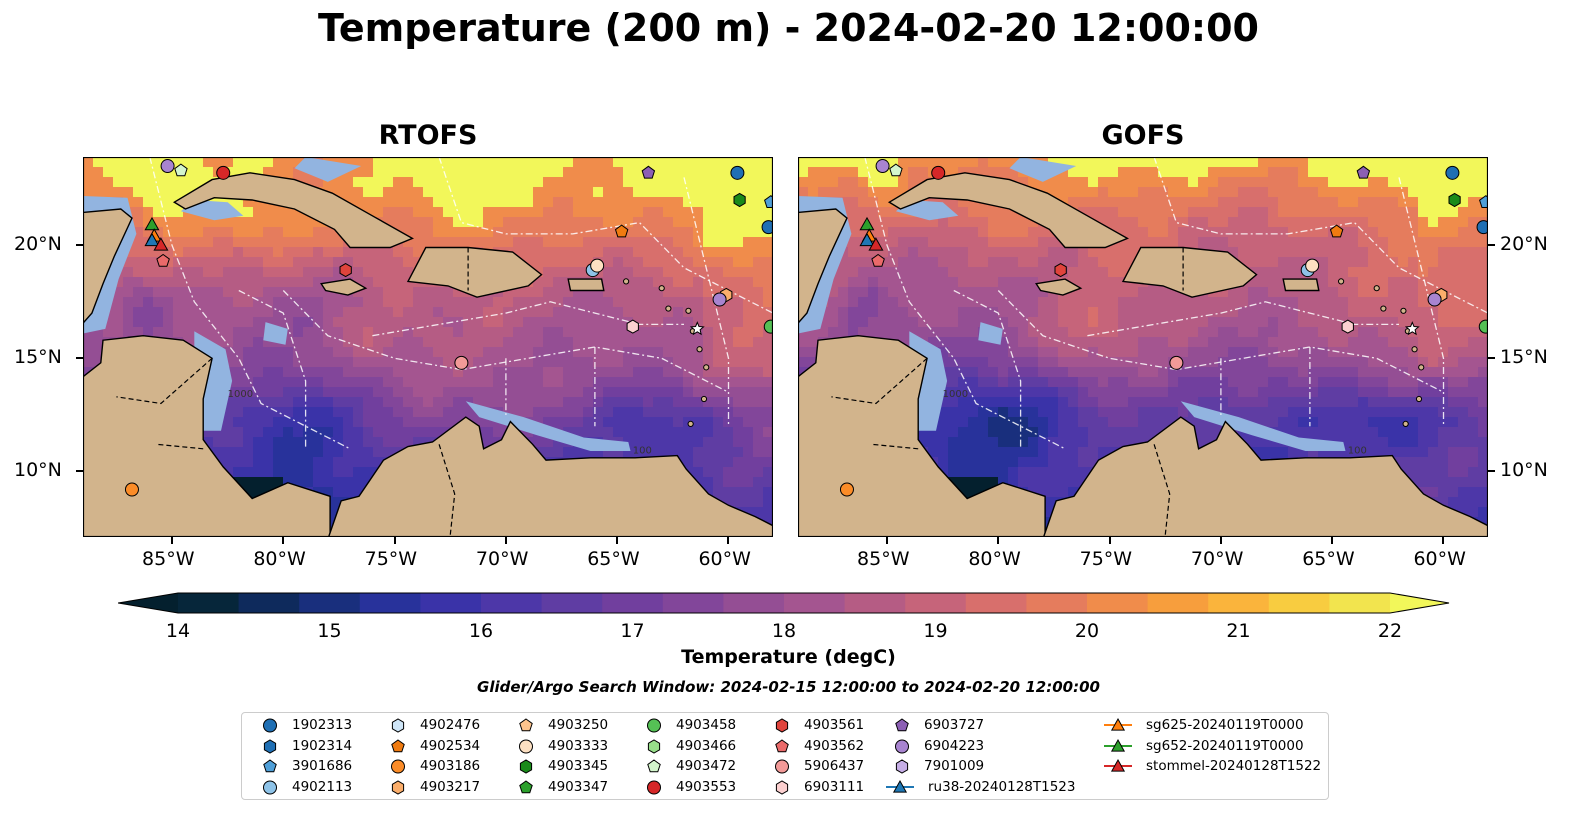  What do you see at coordinates (834, 725) in the screenshot?
I see `legend-label: 4903561` at bounding box center [834, 725].